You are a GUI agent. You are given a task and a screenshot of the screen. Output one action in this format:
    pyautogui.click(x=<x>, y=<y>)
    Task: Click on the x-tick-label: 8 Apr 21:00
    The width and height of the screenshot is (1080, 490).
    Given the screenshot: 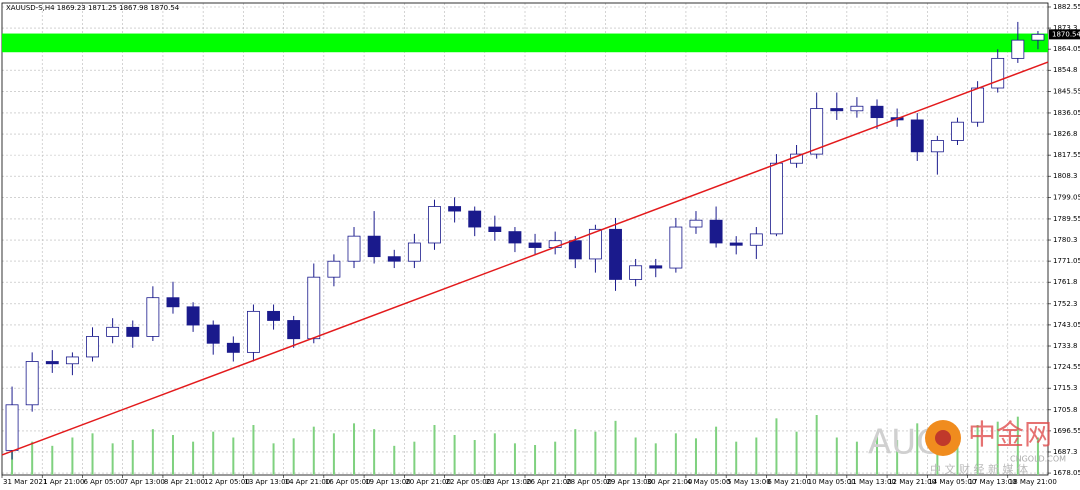 What is the action you would take?
    pyautogui.click(x=184, y=482)
    